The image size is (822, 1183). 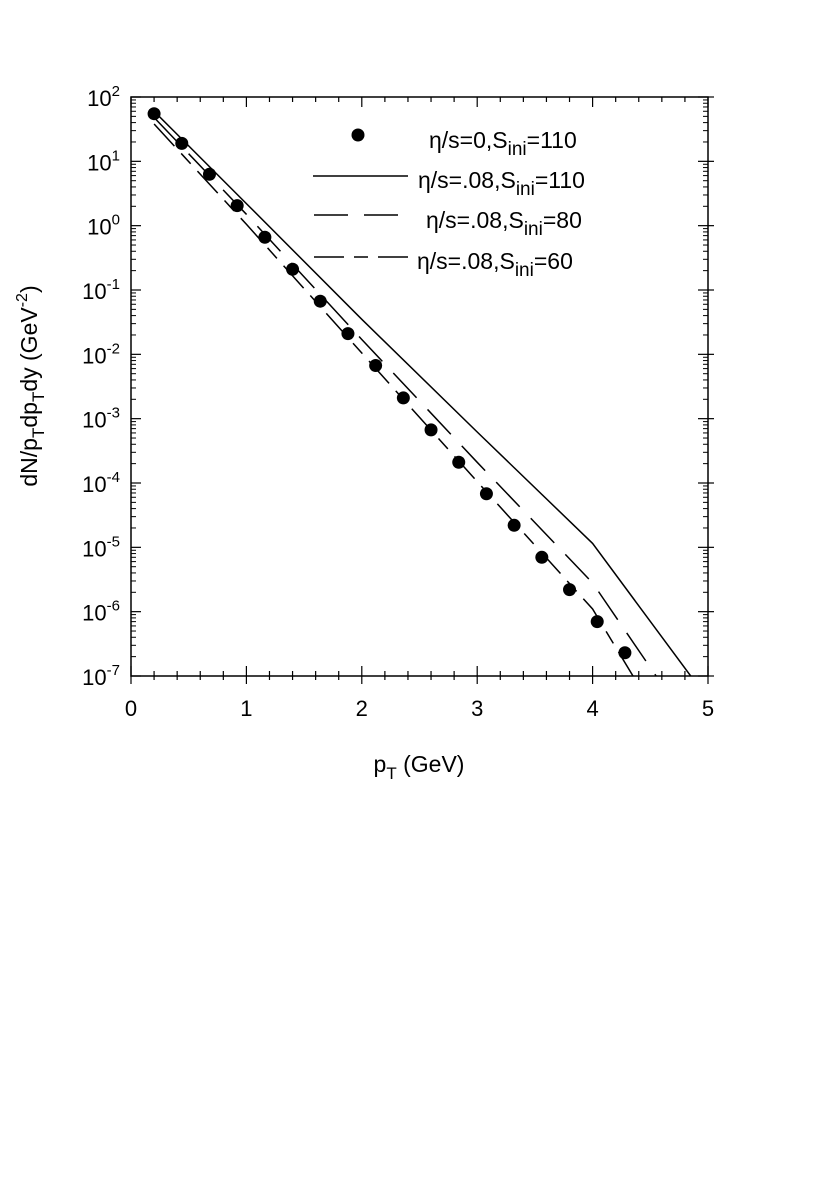 What do you see at coordinates (101, 419) in the screenshot?
I see `y-tick-label: 10⁻³` at bounding box center [101, 419].